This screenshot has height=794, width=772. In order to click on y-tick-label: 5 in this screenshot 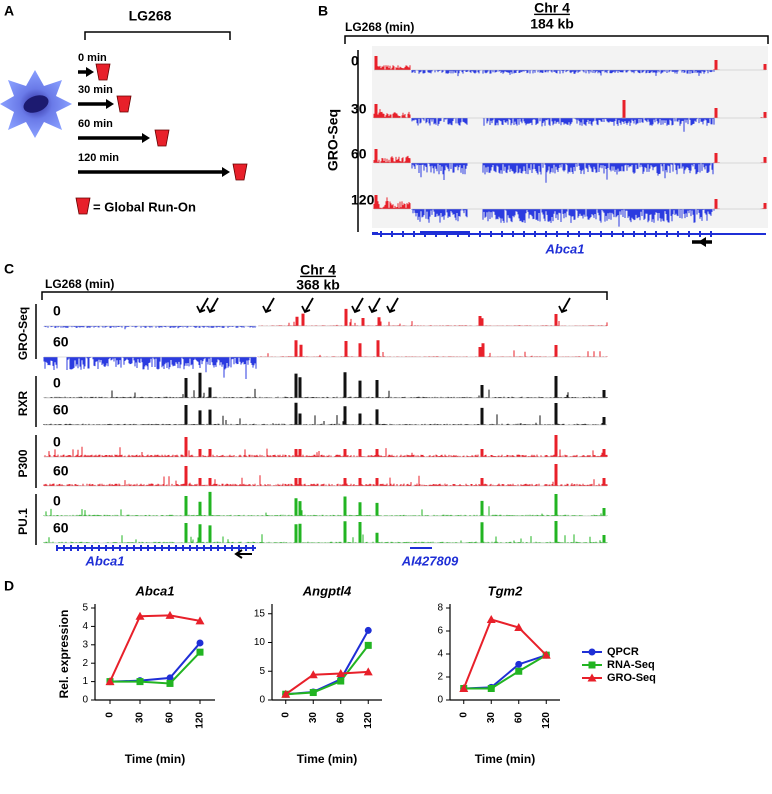, I will do `click(85, 608)`.